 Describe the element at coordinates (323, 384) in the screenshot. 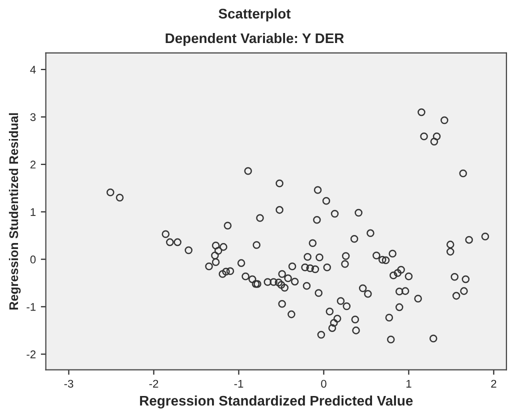

I see `x-tick-label: 0` at that location.